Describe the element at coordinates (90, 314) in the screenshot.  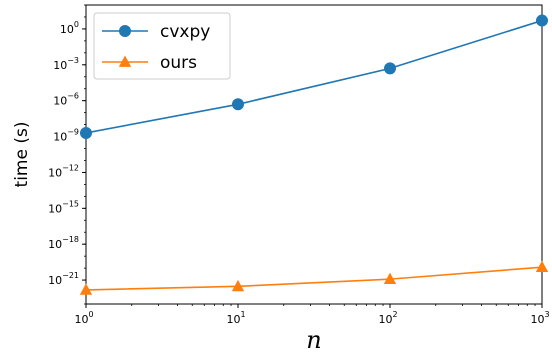
I see `x-tick-exponent: 0` at that location.